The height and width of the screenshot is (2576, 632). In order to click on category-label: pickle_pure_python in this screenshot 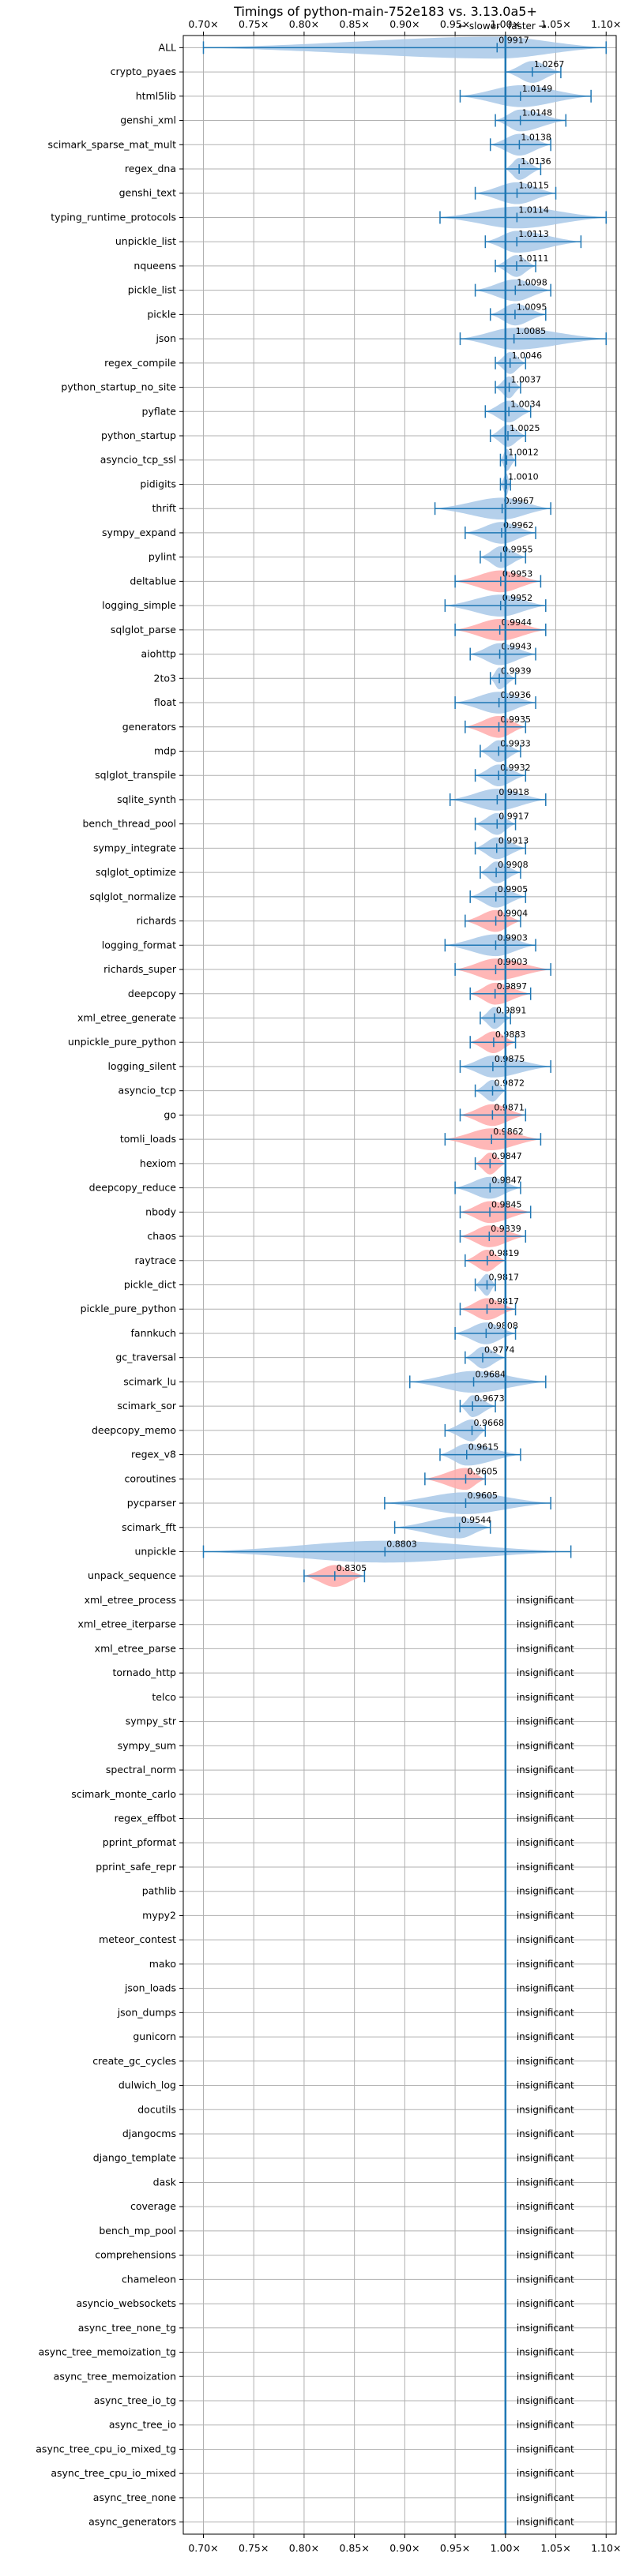, I will do `click(129, 1308)`.